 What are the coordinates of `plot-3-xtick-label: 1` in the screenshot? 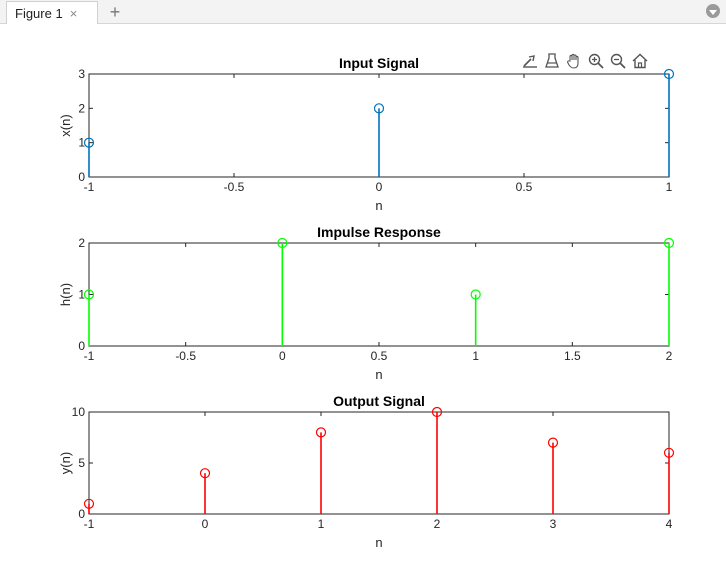 It's located at (321, 524).